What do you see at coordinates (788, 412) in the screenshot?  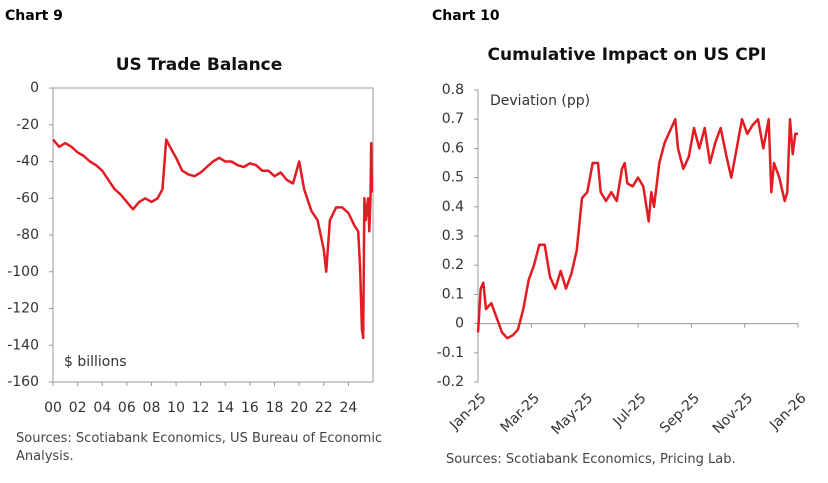 I see `x-tick-label: Jan-26` at bounding box center [788, 412].